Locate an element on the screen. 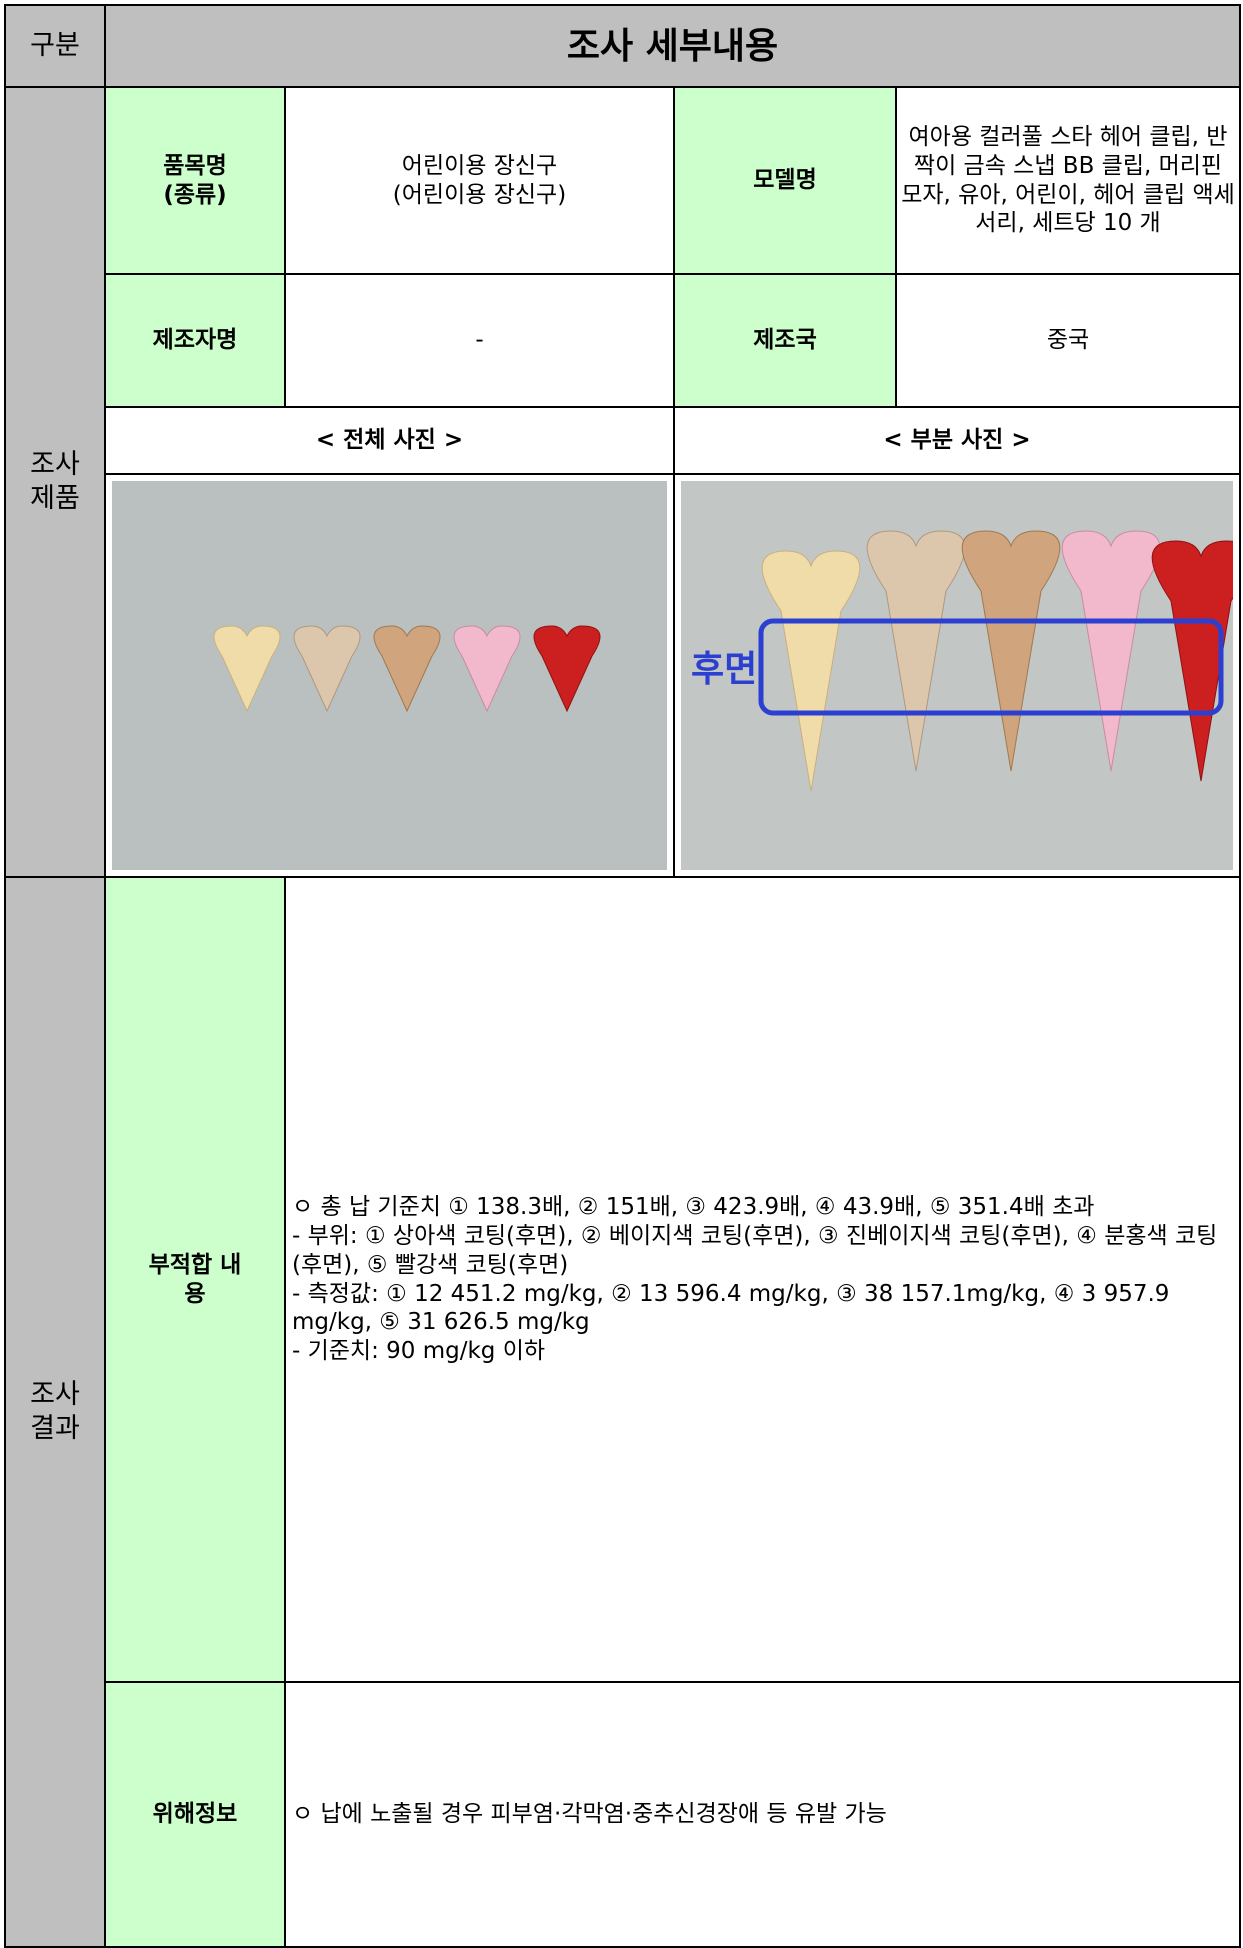 Image resolution: width=1243 pixels, height=1948 pixels. country-label: 제조국 is located at coordinates (785, 340).